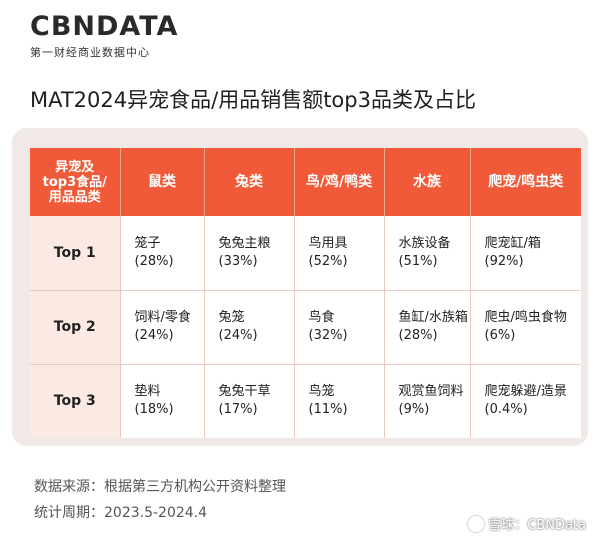 The height and width of the screenshot is (543, 600). Describe the element at coordinates (476, 523) in the screenshot. I see `xueqiu-icon` at that location.